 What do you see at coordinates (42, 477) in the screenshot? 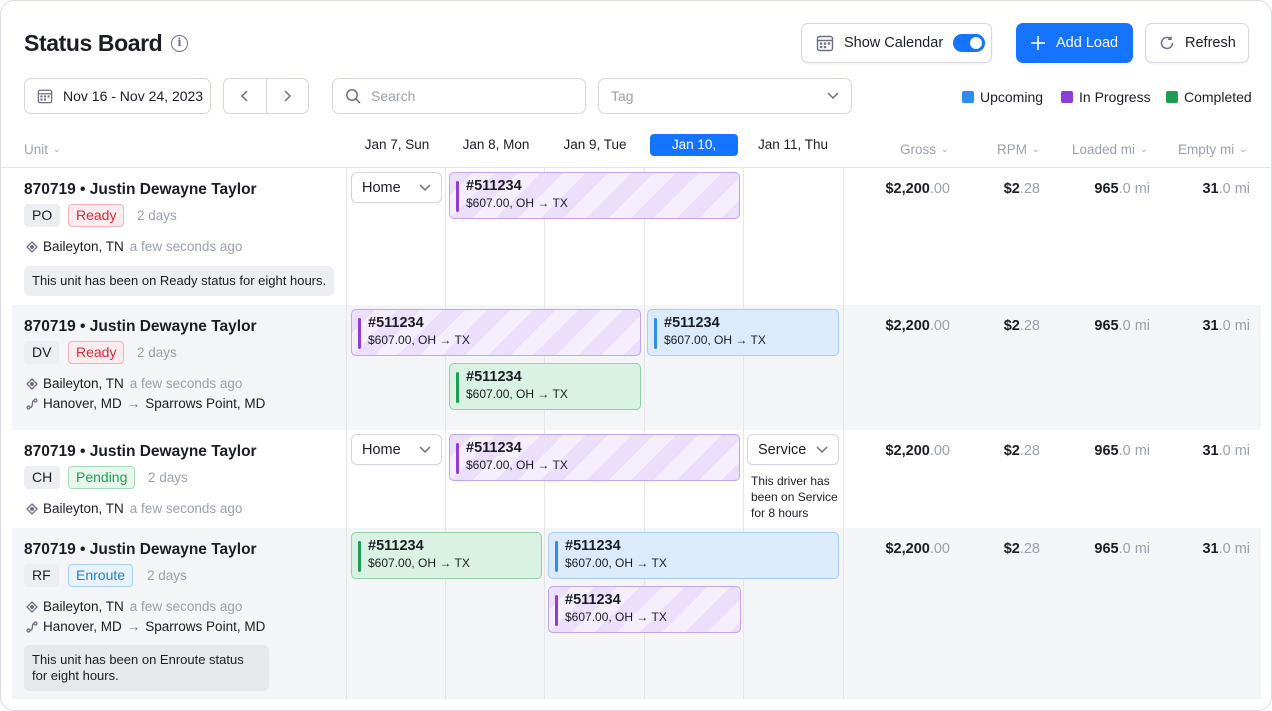
I see `unit-code-badge: CH` at bounding box center [42, 477].